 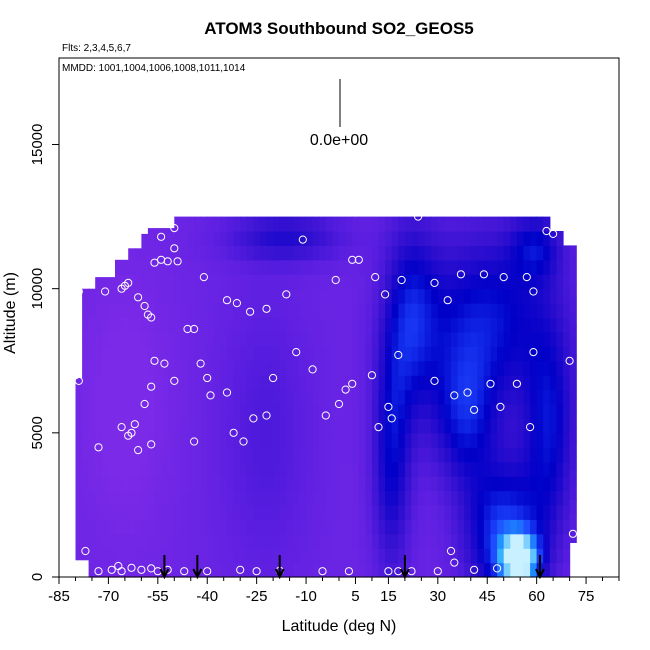 I want to click on x-tick-label: -40, so click(x=207, y=596).